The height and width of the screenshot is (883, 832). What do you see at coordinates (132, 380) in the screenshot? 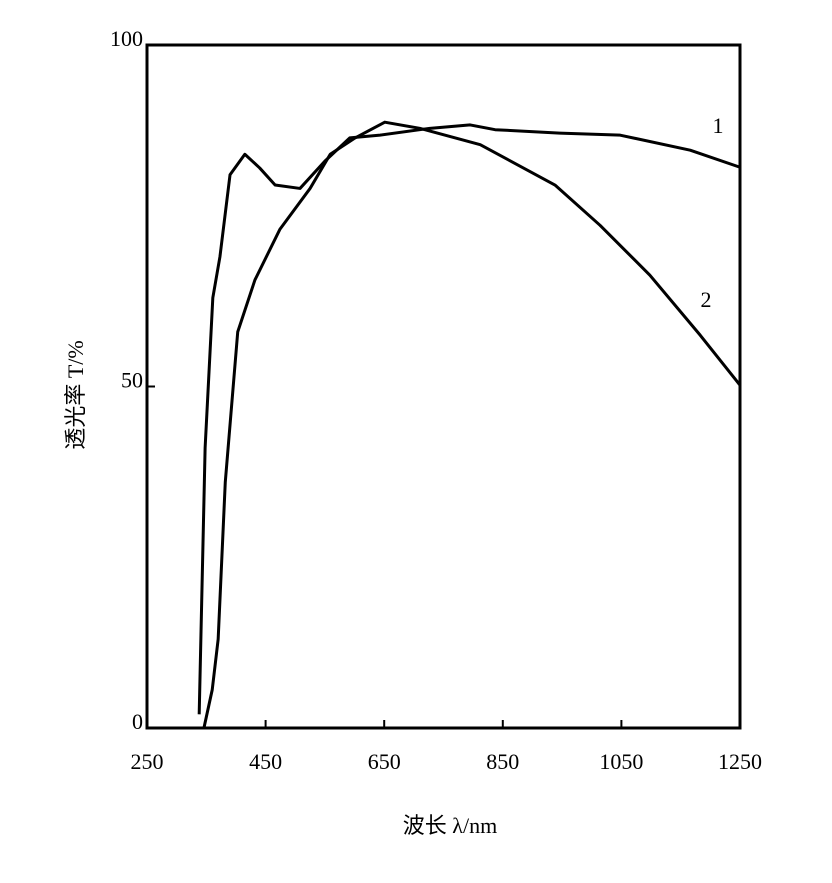
I see `y-tick-label: 50` at bounding box center [132, 380].